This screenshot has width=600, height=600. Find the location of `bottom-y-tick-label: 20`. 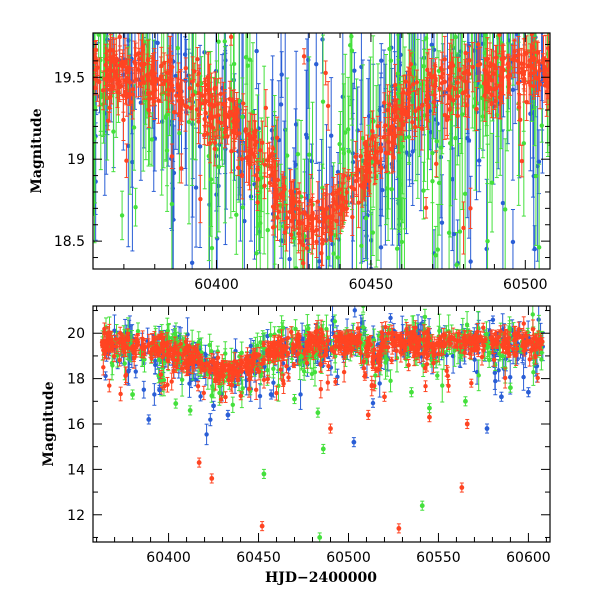

bottom-y-tick-label: 20 is located at coordinates (76, 334).